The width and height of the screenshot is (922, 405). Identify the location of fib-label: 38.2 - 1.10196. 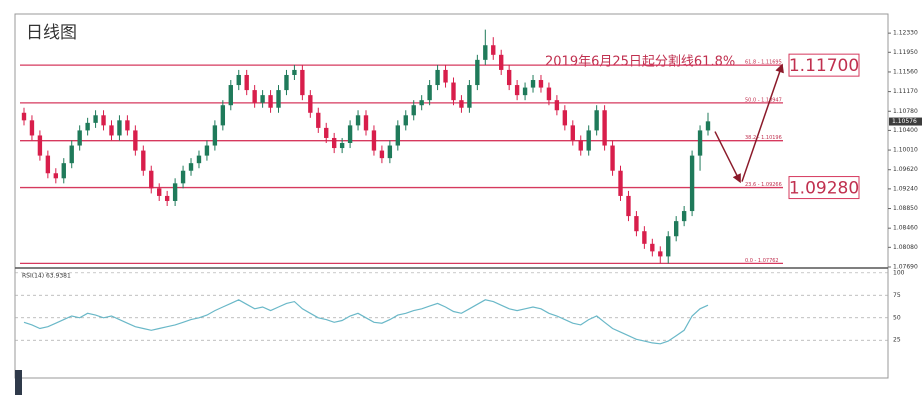
(763, 138).